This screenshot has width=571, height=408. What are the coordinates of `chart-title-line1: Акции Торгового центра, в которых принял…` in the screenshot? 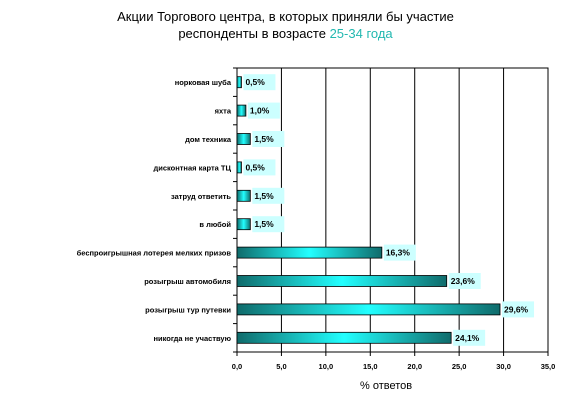 It's located at (285, 16).